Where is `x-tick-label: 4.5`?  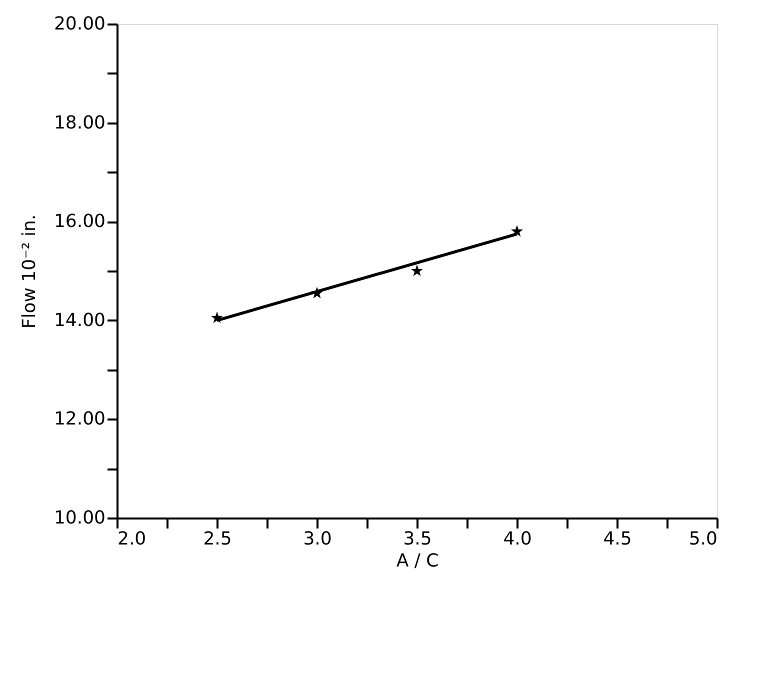
x-tick-label: 4.5 is located at coordinates (617, 539).